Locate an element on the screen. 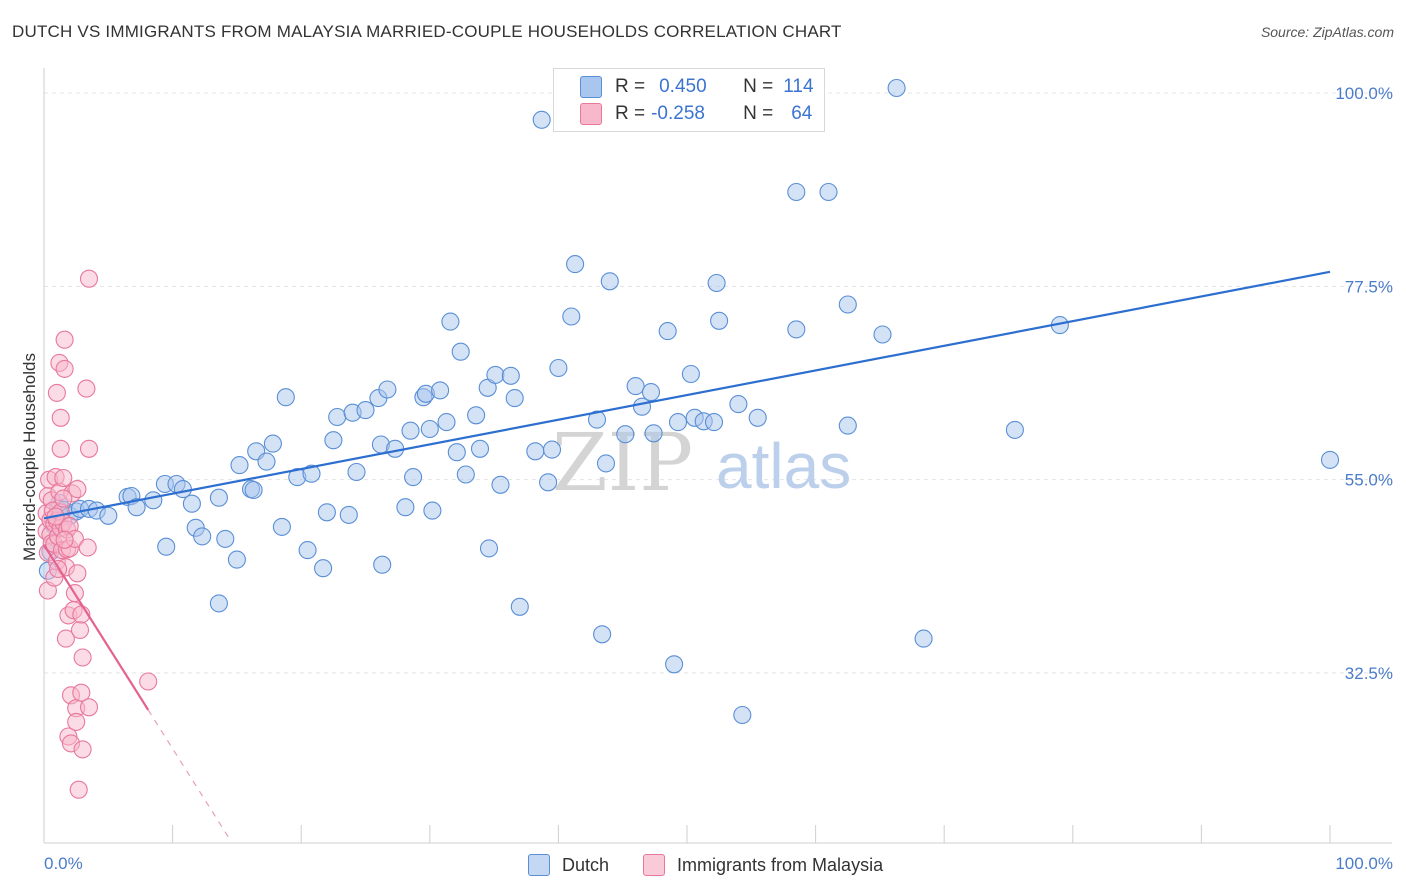 Image resolution: width=1406 pixels, height=892 pixels. legend-item-dutch: Dutch is located at coordinates (568, 865).